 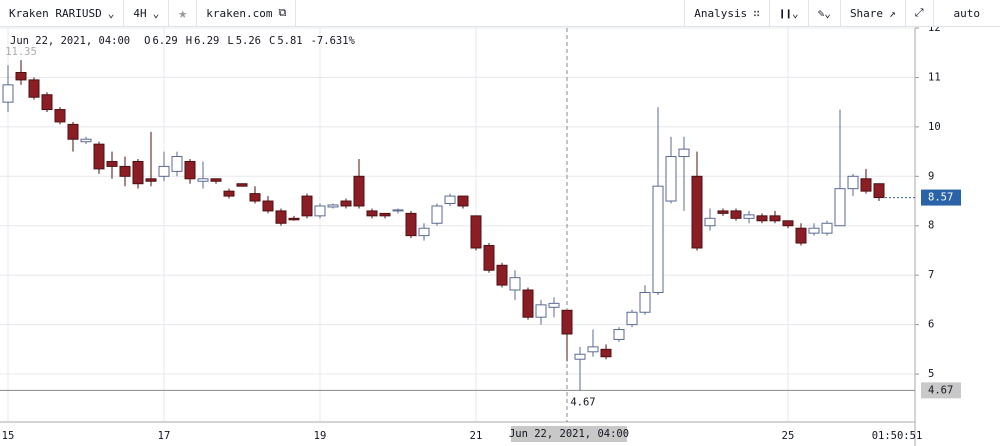 What do you see at coordinates (248, 41) in the screenshot?
I see `legend-value: 5.26` at bounding box center [248, 41].